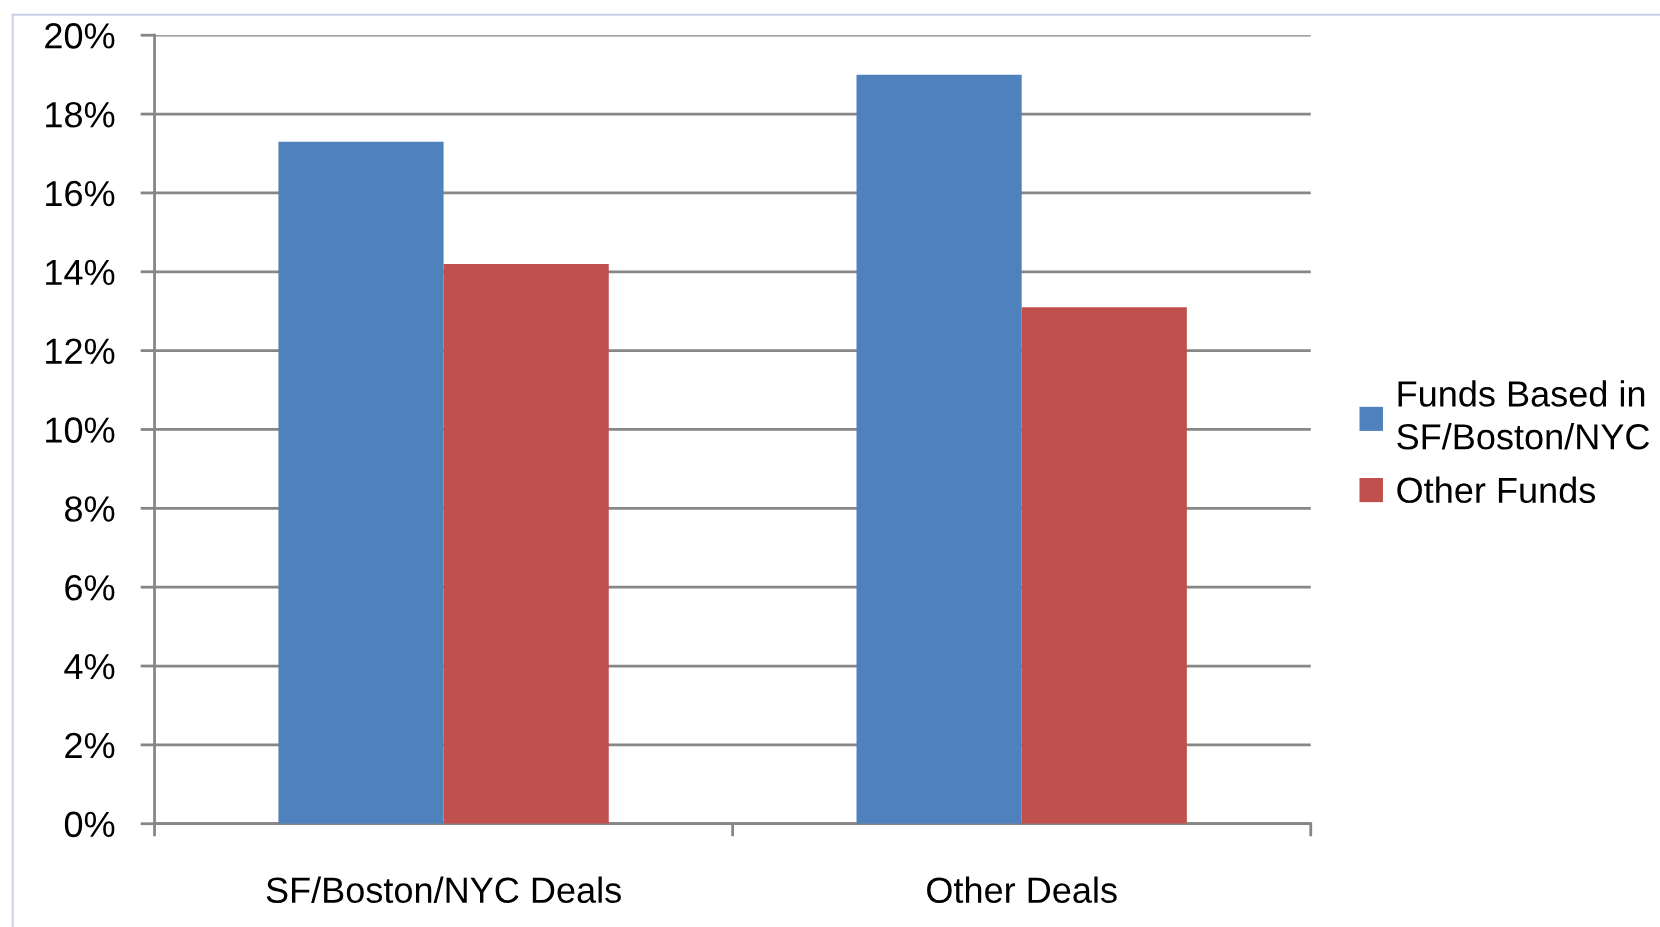 This screenshot has width=1660, height=927. I want to click on x-tick-label: SF/Boston/NYC Deals, so click(443, 890).